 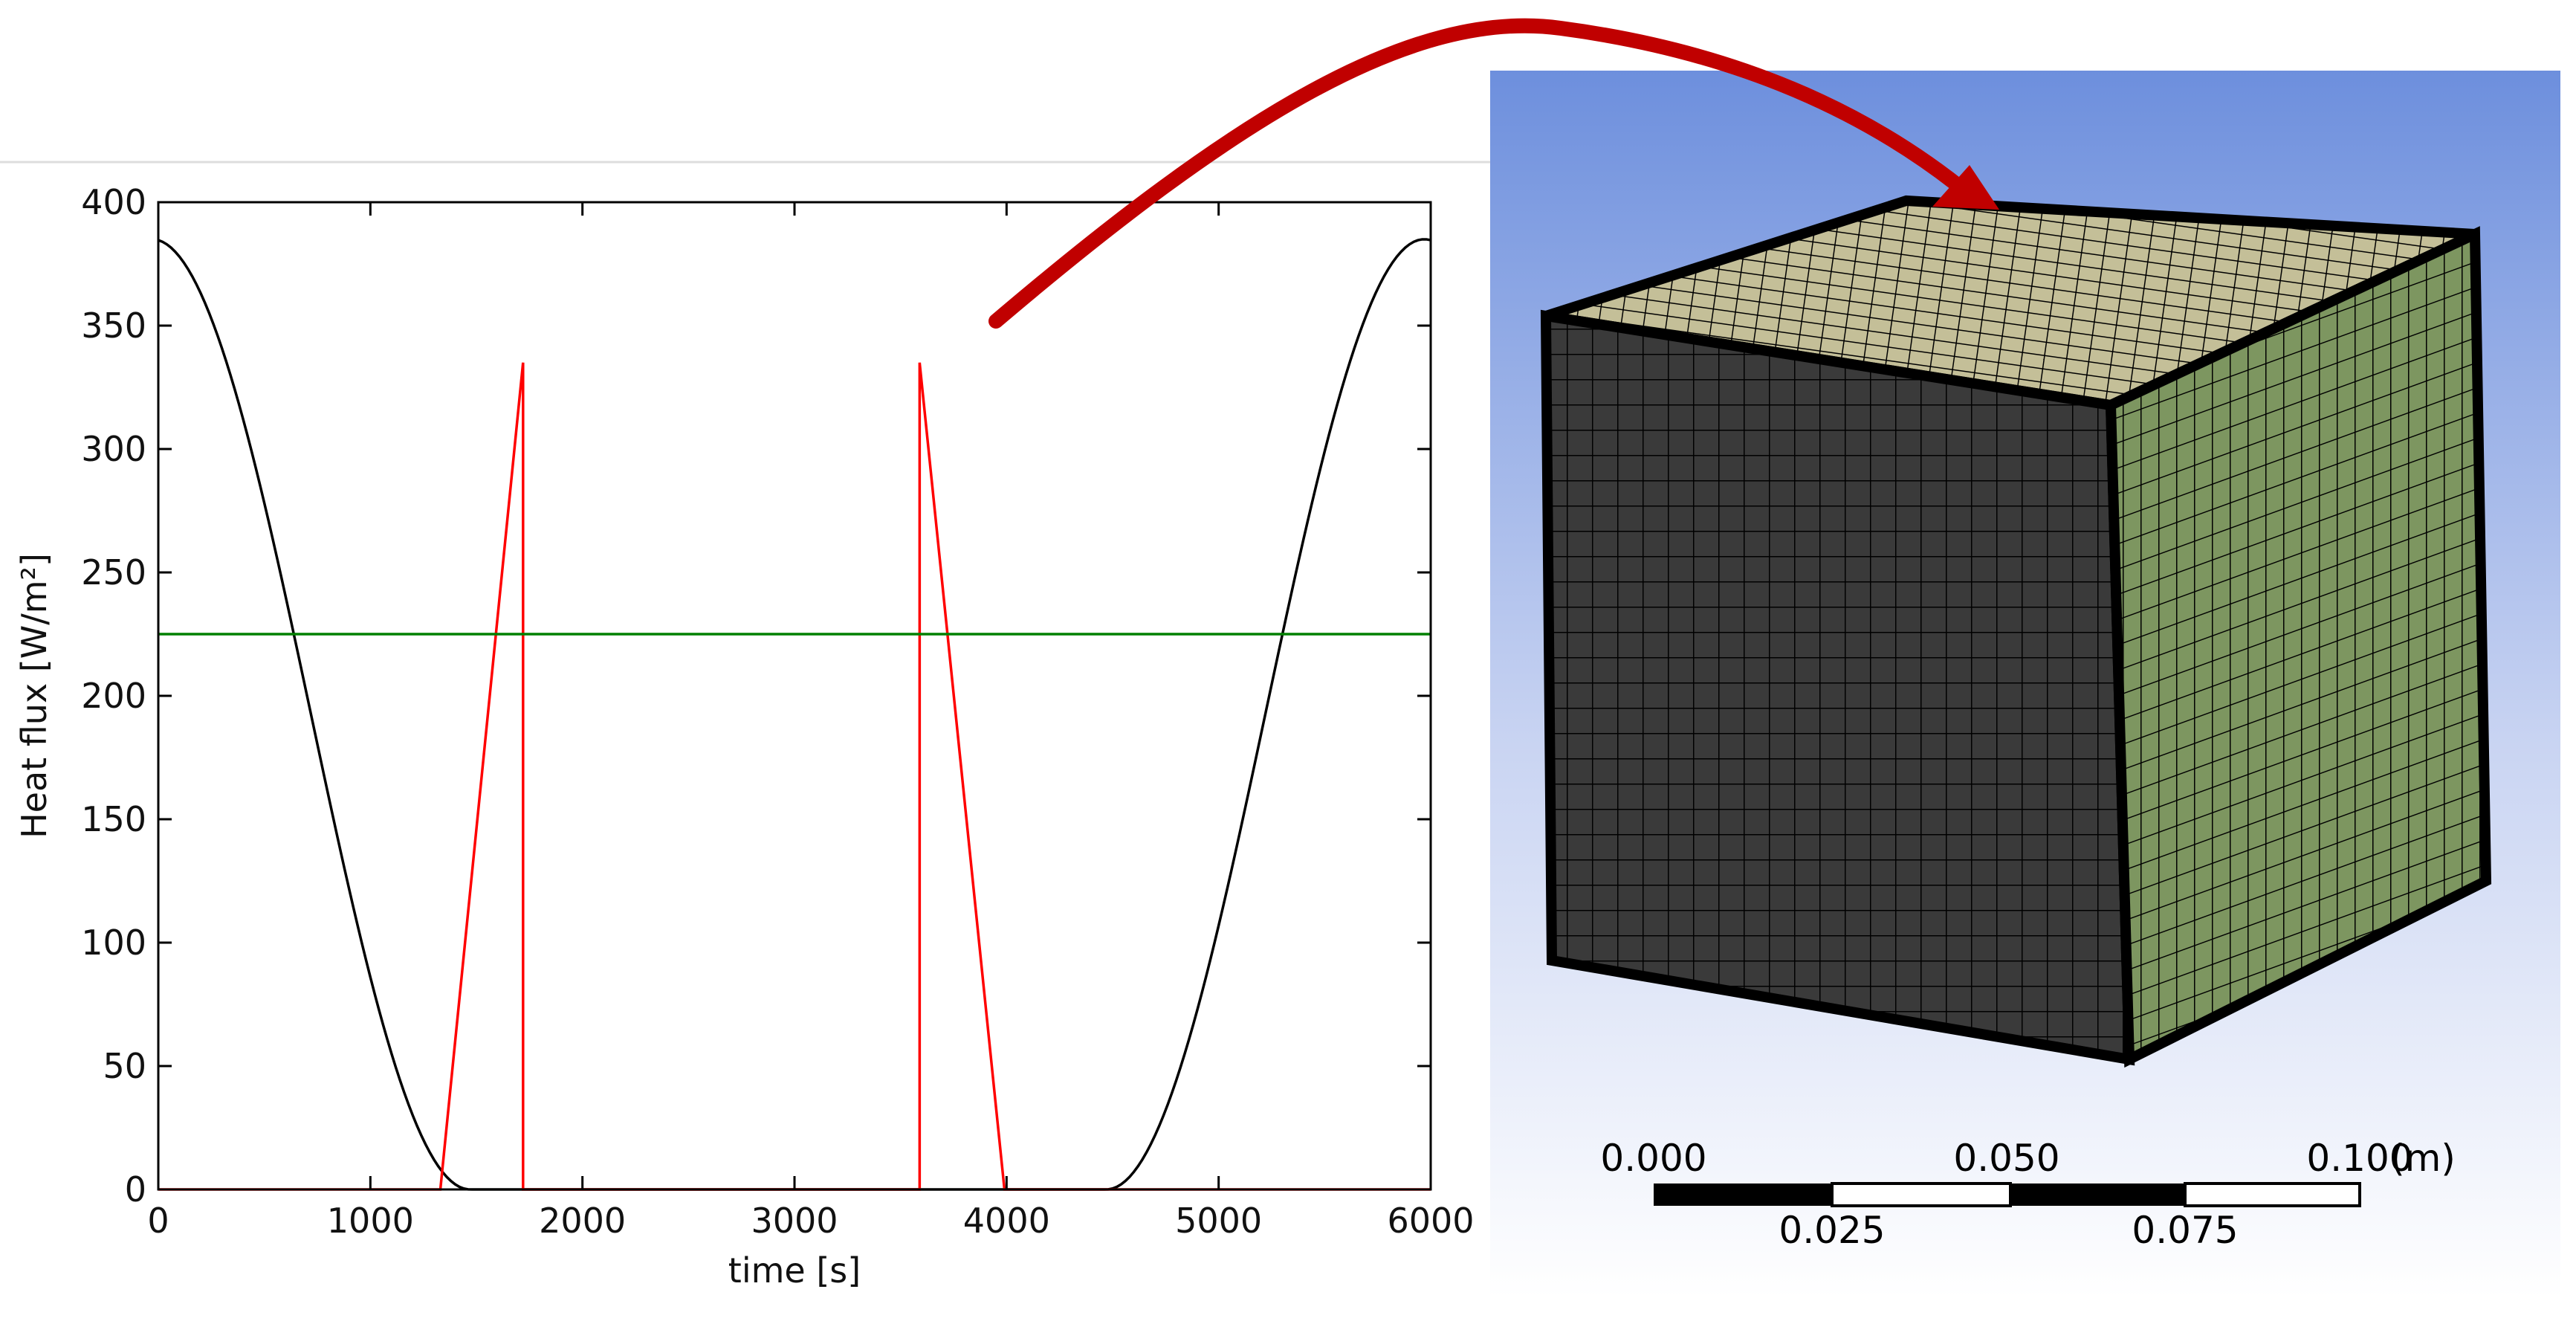 What do you see at coordinates (371, 1221) in the screenshot?
I see `x-tick-label: 1000` at bounding box center [371, 1221].